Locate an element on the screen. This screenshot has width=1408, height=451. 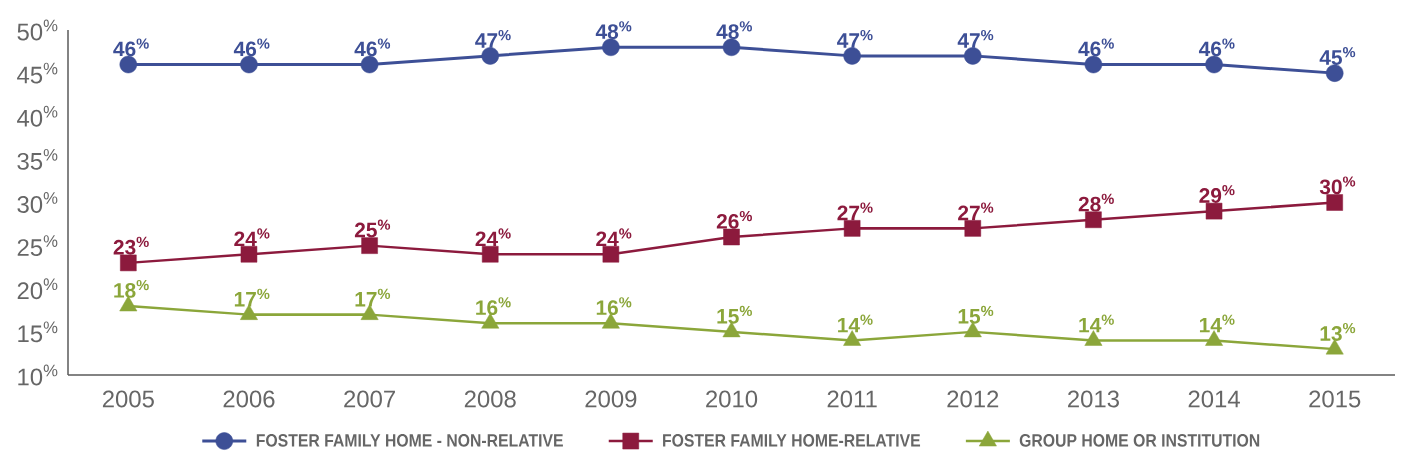
x-tick-label: 2011 is located at coordinates (852, 399).